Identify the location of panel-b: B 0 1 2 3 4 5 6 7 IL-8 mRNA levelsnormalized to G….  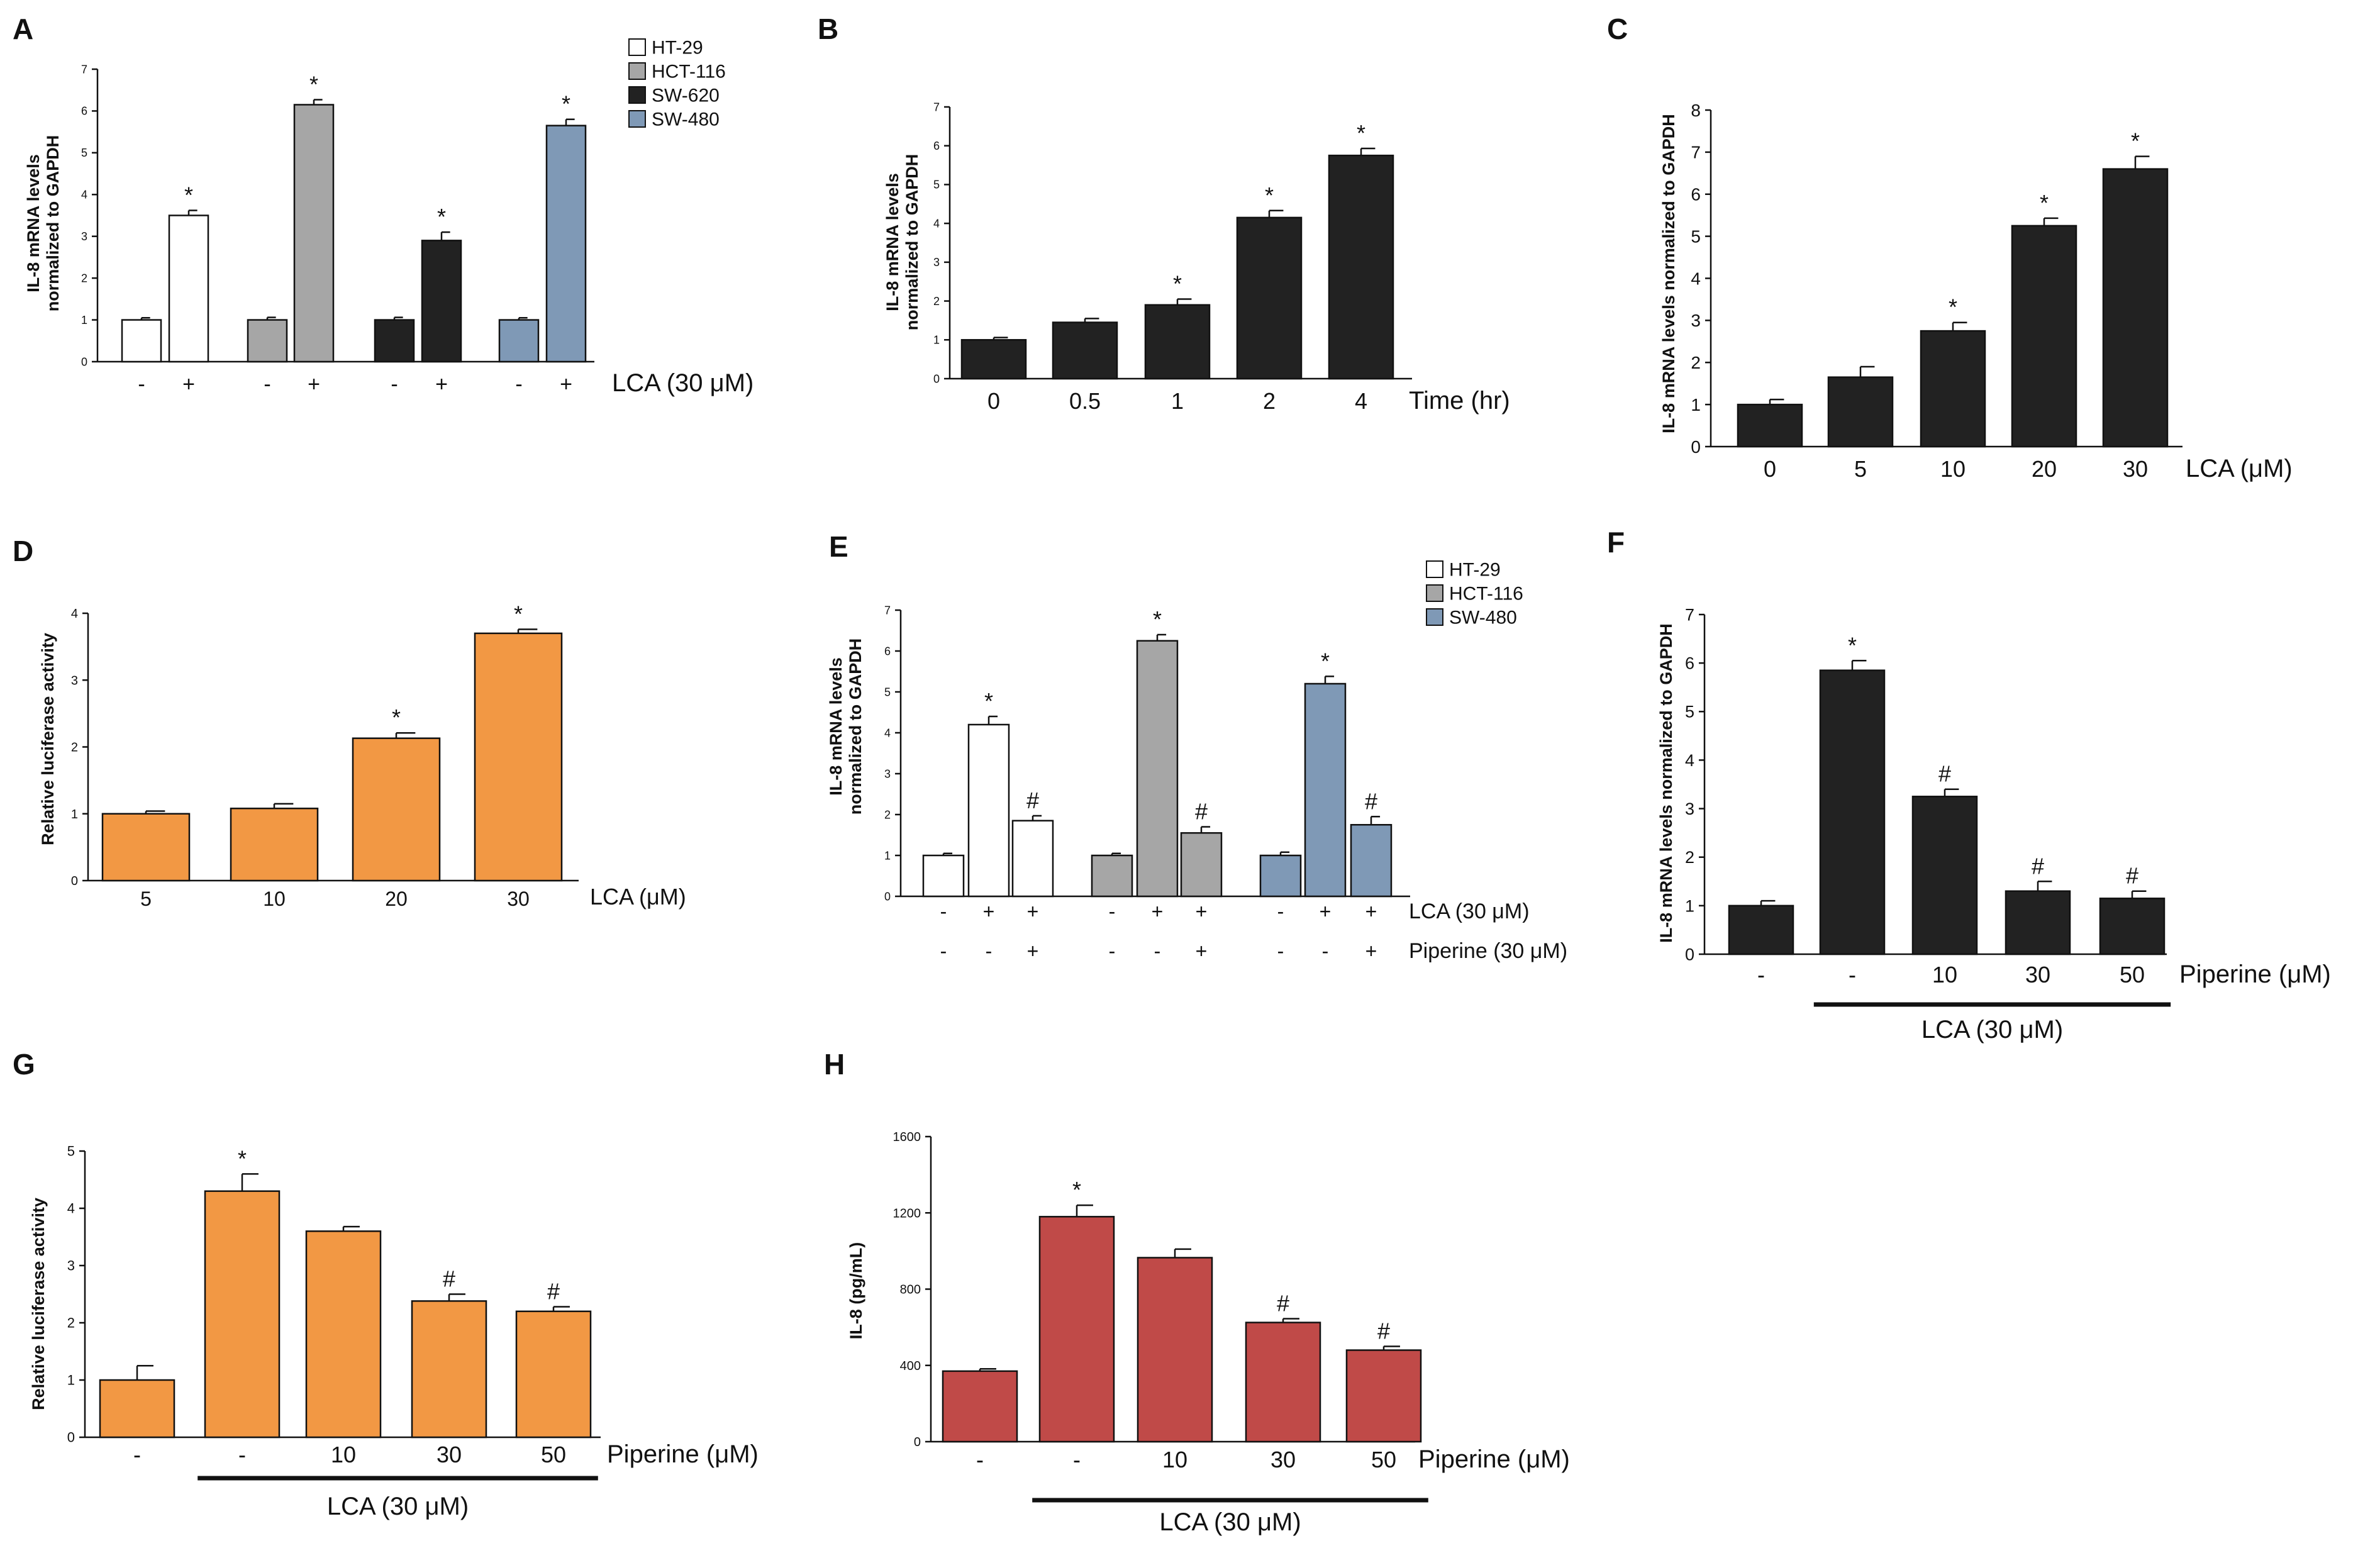
(1164, 214).